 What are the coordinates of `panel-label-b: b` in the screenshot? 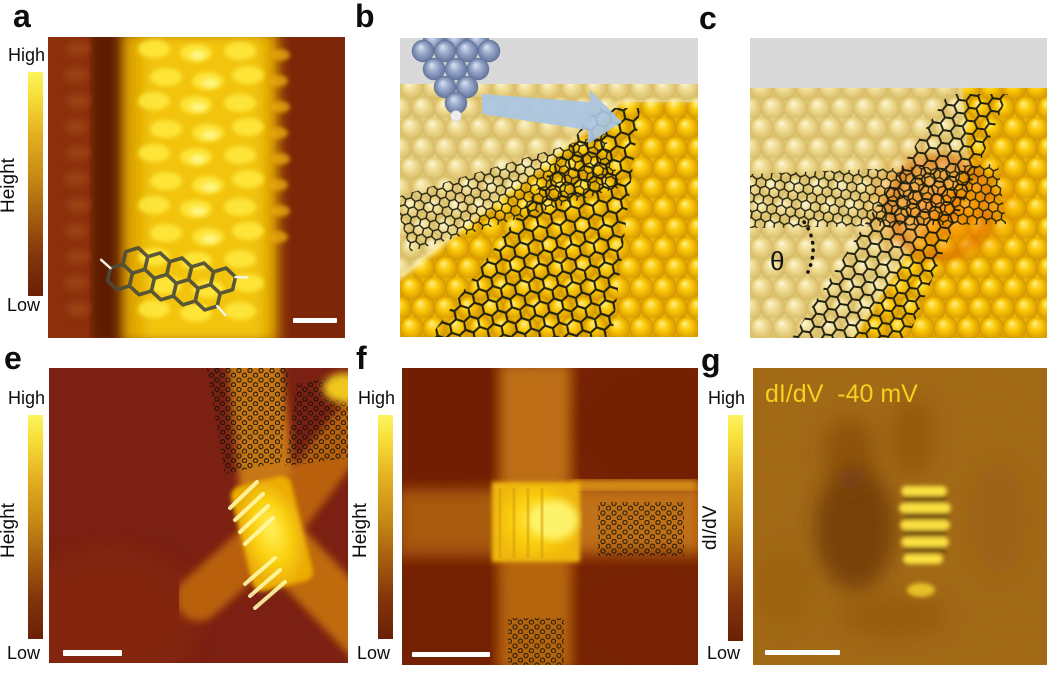 It's located at (365, 17).